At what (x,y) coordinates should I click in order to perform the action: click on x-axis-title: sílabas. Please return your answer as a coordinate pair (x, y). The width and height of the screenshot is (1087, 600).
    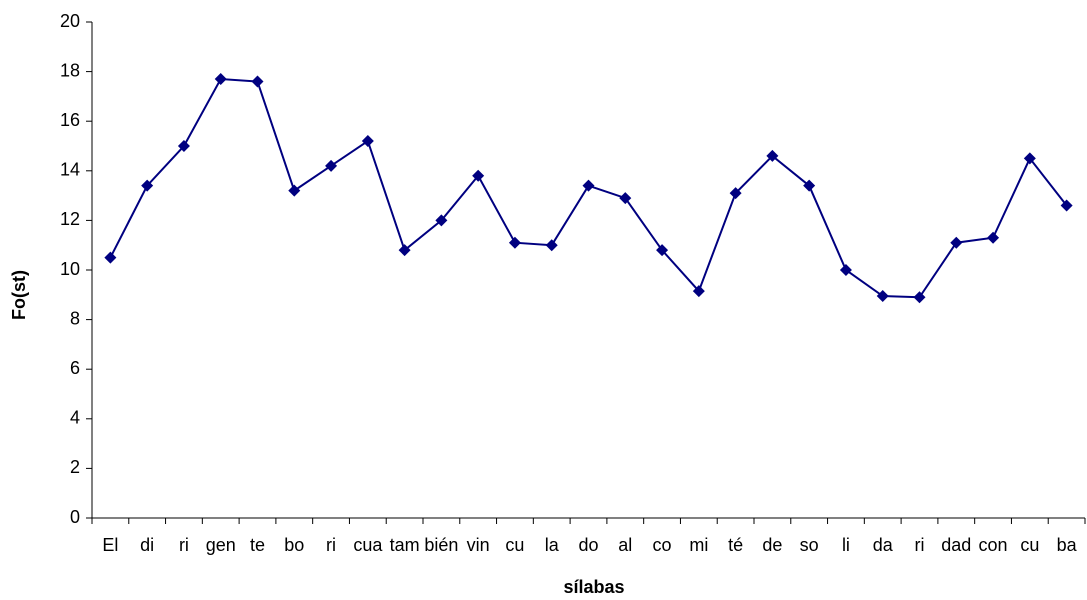
    Looking at the image, I should click on (593, 587).